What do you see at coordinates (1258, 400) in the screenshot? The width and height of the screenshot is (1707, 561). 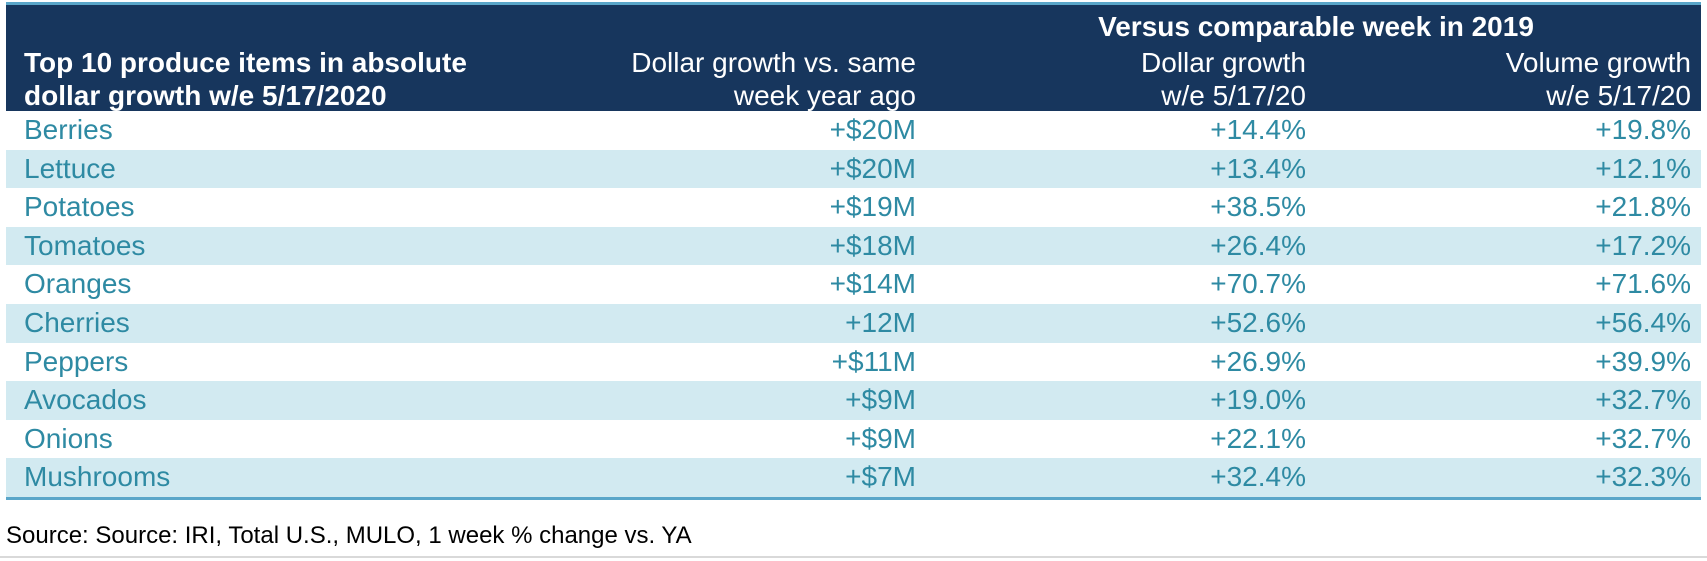 I see `cell-dollar-growth-pct: +19.0%` at bounding box center [1258, 400].